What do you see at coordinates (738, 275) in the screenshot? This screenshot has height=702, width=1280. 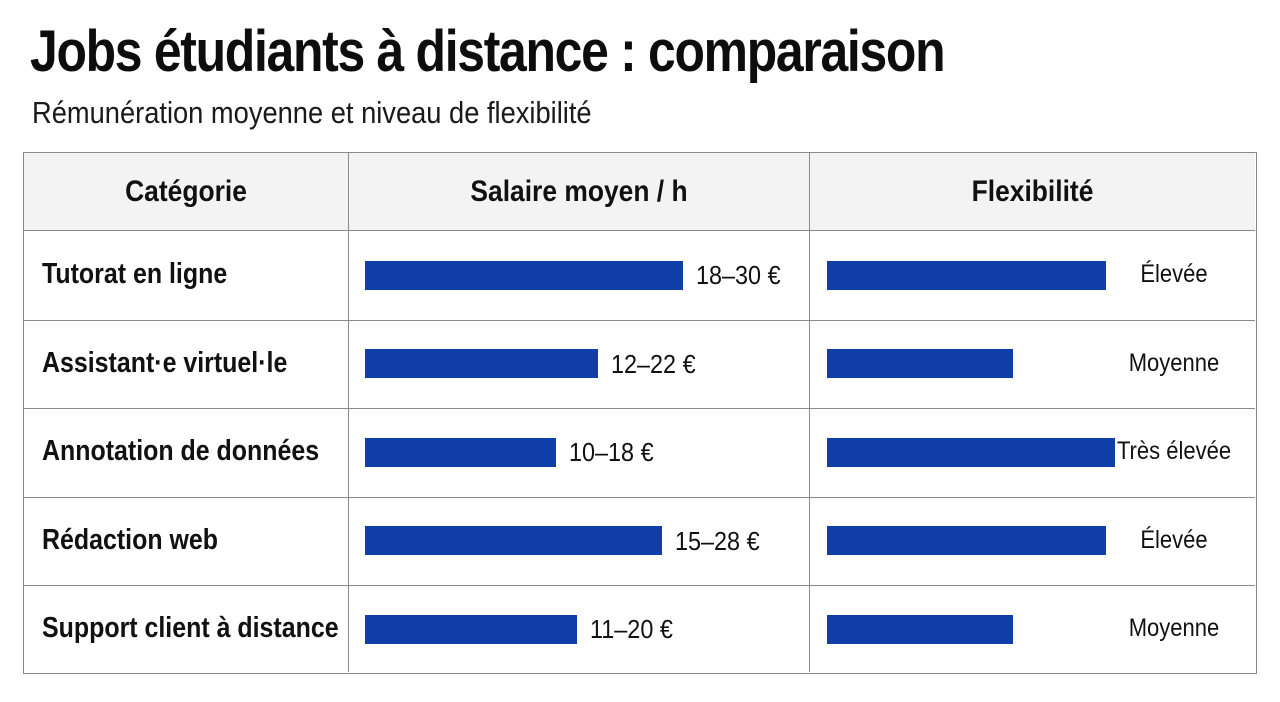 I see `salary-value-label: 18–30 €` at bounding box center [738, 275].